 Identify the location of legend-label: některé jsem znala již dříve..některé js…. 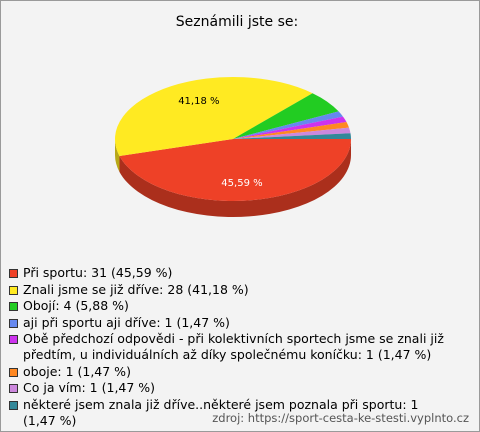
(221, 412).